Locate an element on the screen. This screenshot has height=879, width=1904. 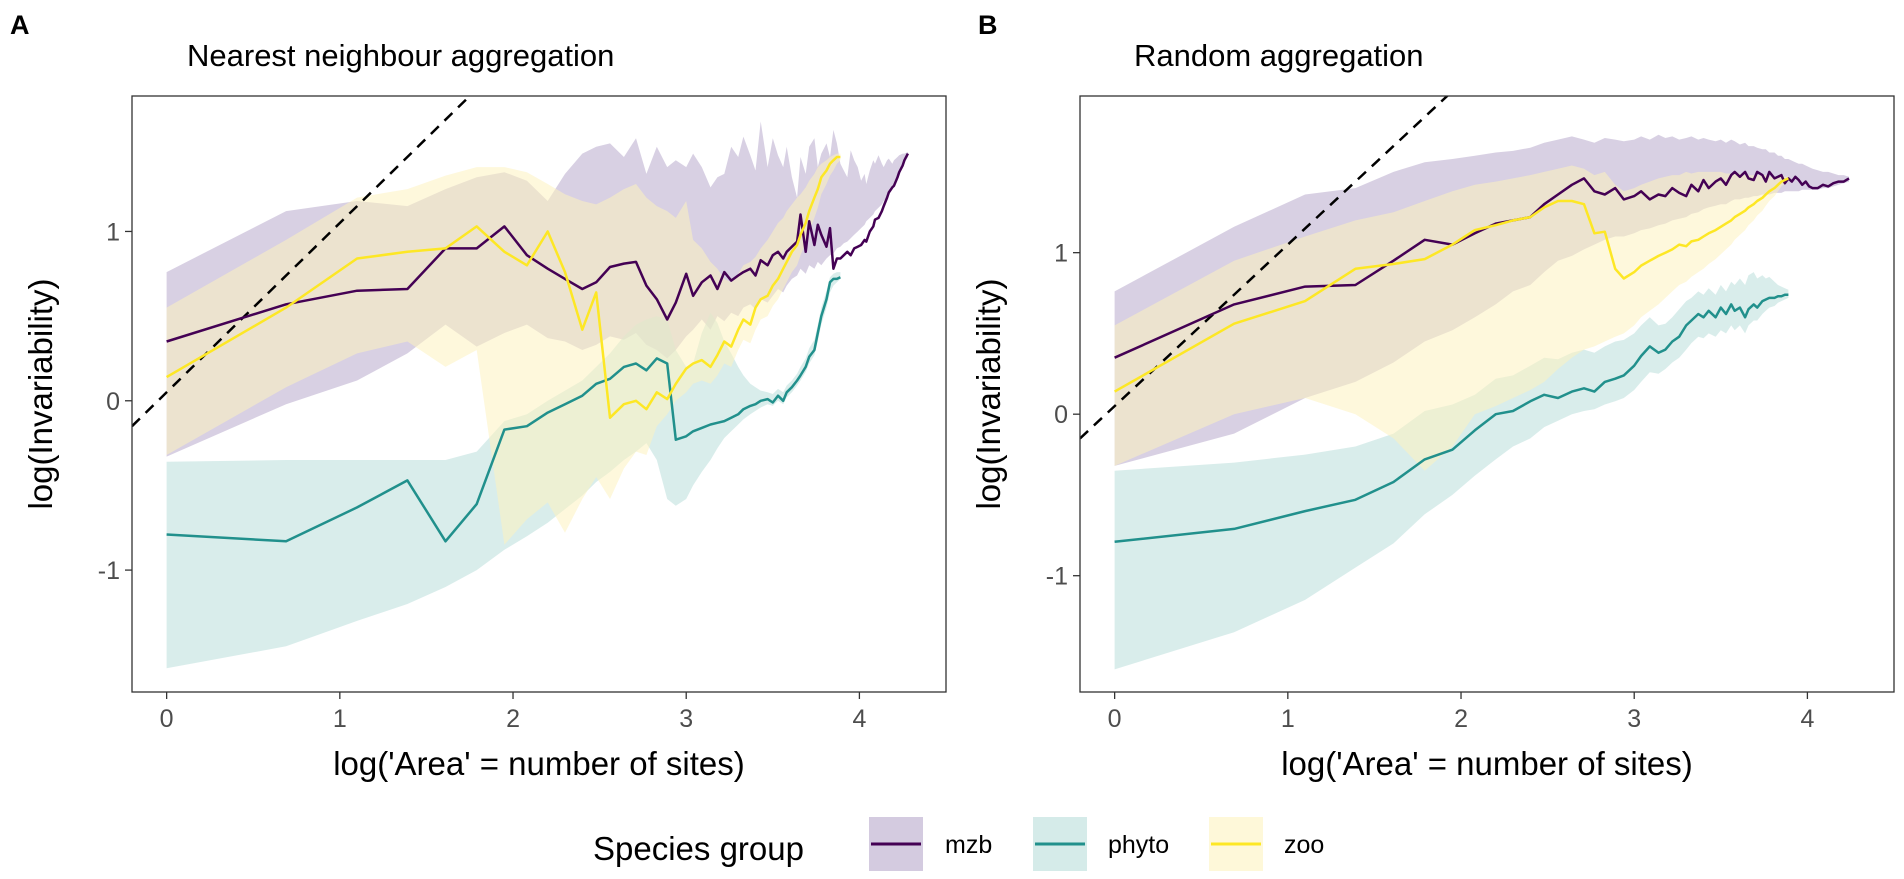
legend-title: Species group is located at coordinates (698, 848).